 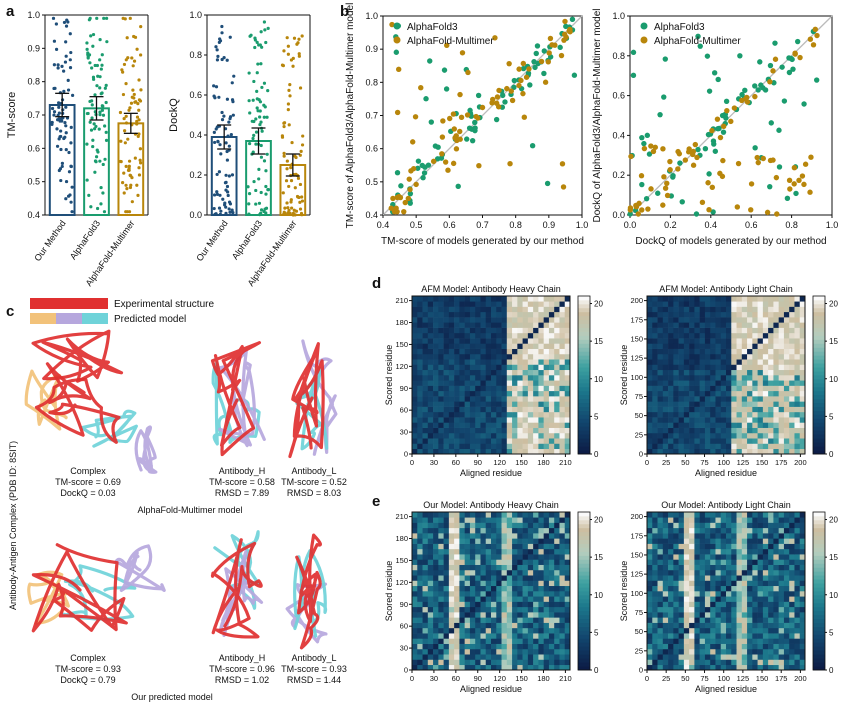 What do you see at coordinates (831, 632) in the screenshot?
I see `colorbar-tick-label: 5` at bounding box center [831, 632].